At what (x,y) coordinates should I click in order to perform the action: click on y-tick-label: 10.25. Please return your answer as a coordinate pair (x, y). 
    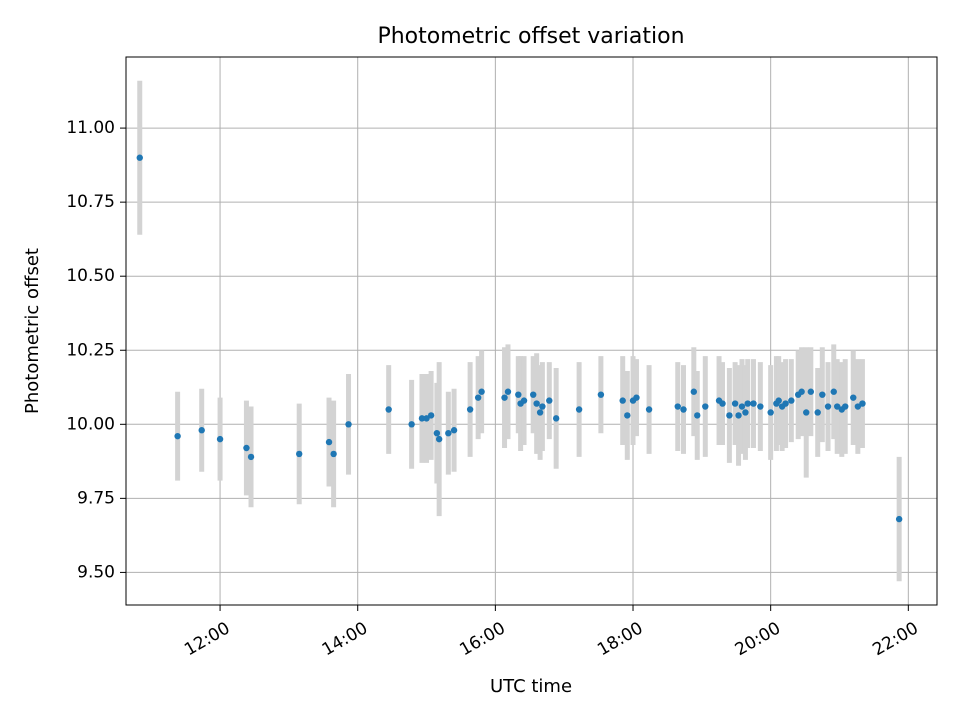
    Looking at the image, I should click on (90, 350).